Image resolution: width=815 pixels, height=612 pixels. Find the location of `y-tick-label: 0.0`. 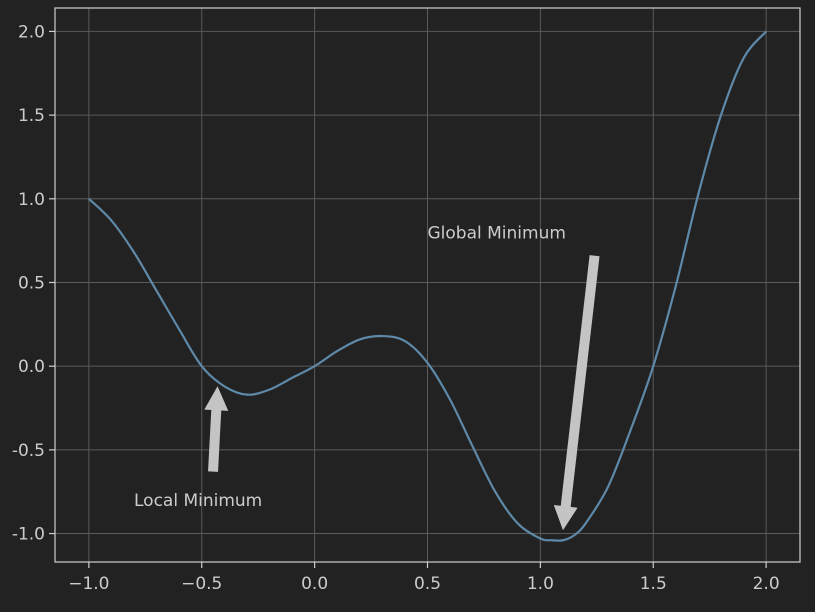

y-tick-label: 0.0 is located at coordinates (31, 367).